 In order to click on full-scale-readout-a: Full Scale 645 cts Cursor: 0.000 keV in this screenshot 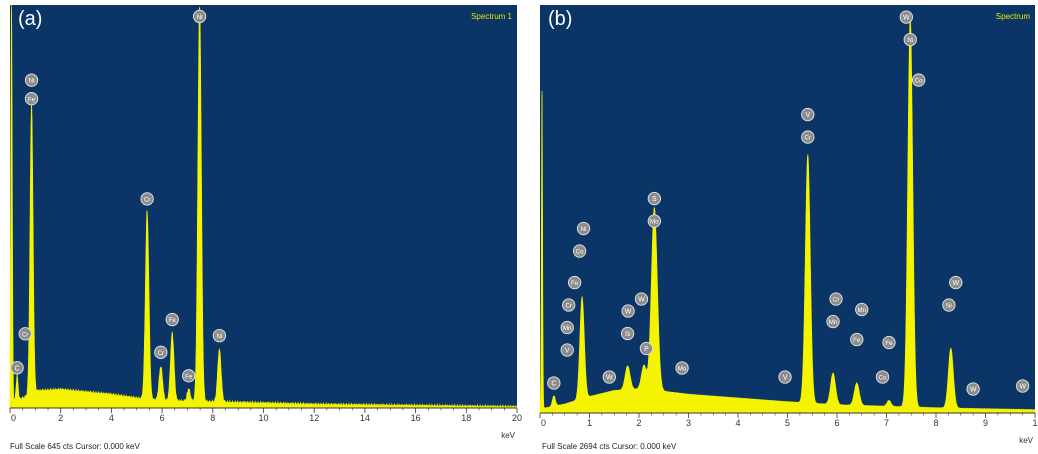, I will do `click(75, 446)`.